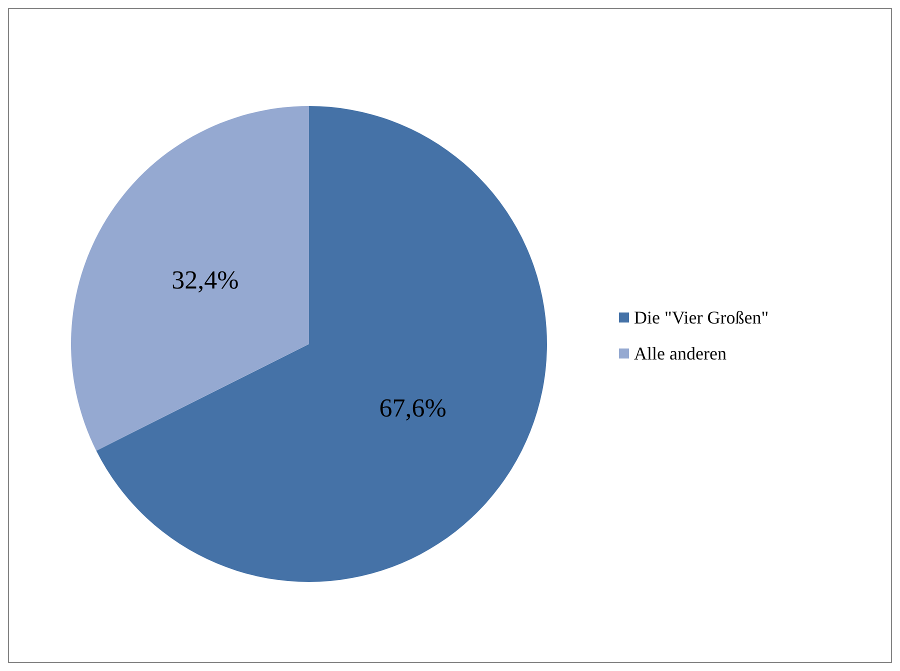 Image resolution: width=900 pixels, height=671 pixels. I want to click on data-label: 32,4%, so click(205, 279).